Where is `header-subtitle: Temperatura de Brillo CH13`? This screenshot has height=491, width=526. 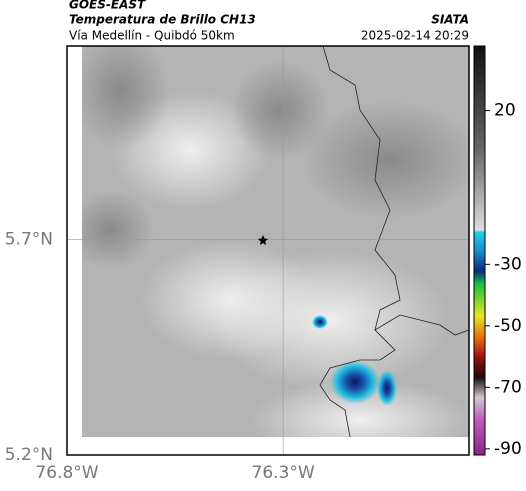
header-subtitle: Temperatura de Brillo CH13 is located at coordinates (162, 20).